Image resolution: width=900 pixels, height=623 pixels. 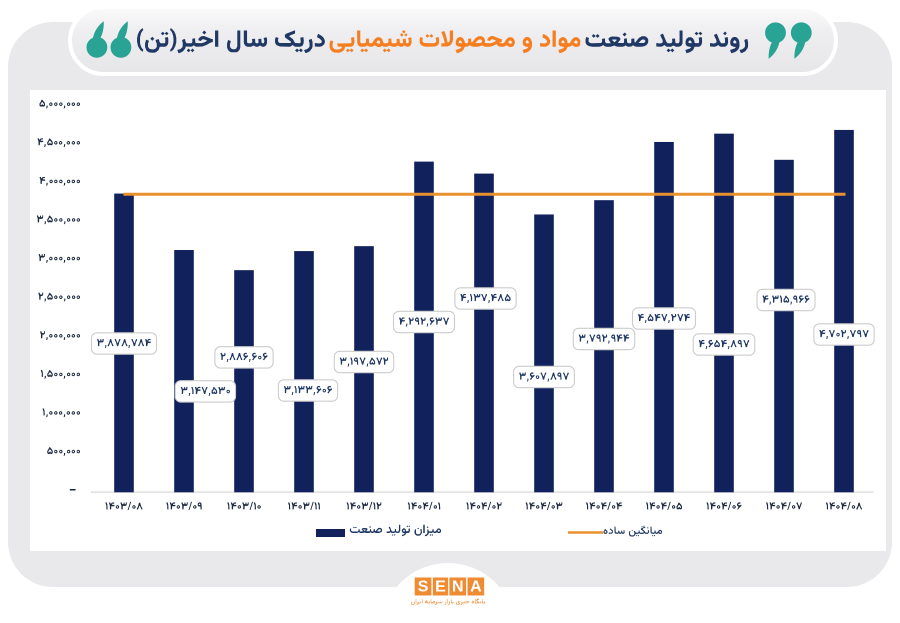 What do you see at coordinates (476, 587) in the screenshot?
I see `svg-text: A` at bounding box center [476, 587].